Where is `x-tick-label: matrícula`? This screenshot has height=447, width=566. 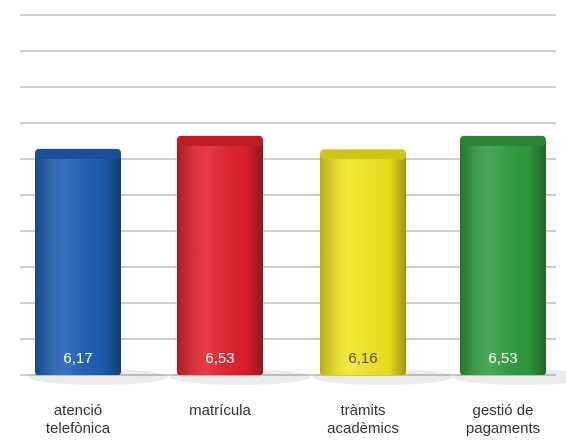 x-tick-label: matrícula is located at coordinates (220, 410).